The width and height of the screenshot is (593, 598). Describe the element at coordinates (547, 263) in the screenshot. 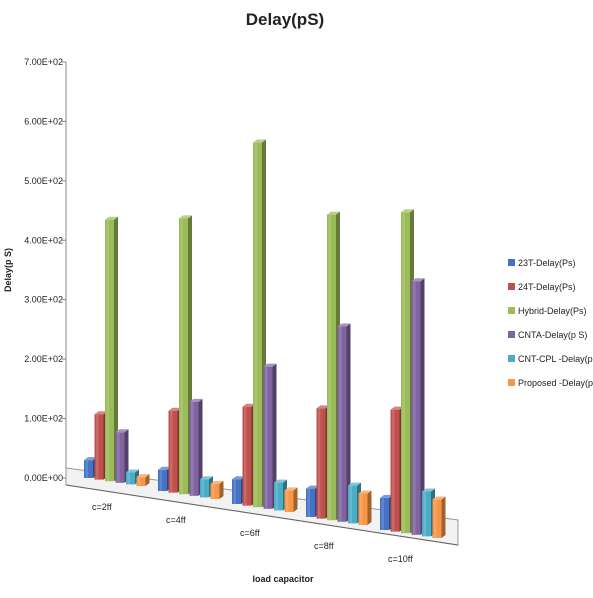

I see `legend-label: 23T-Delay(Ps)` at that location.